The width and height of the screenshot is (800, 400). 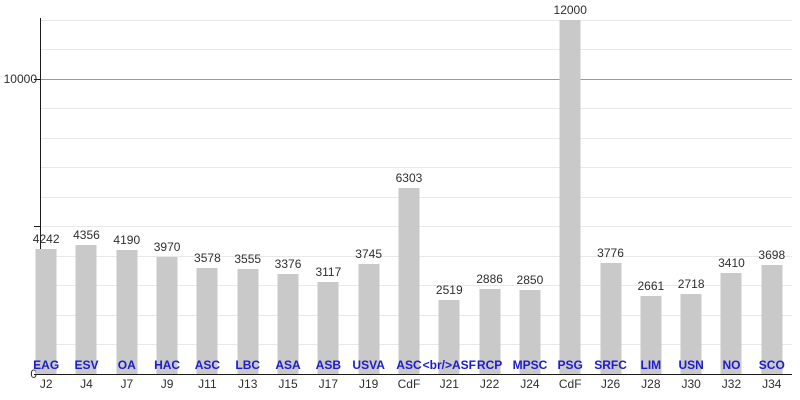 I want to click on bar-value-label: 4242, so click(x=46, y=239).